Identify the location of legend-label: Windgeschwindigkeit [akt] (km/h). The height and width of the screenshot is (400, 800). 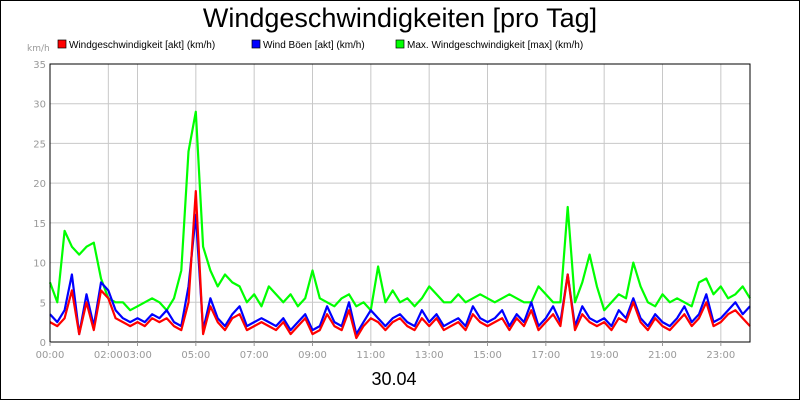
(142, 45).